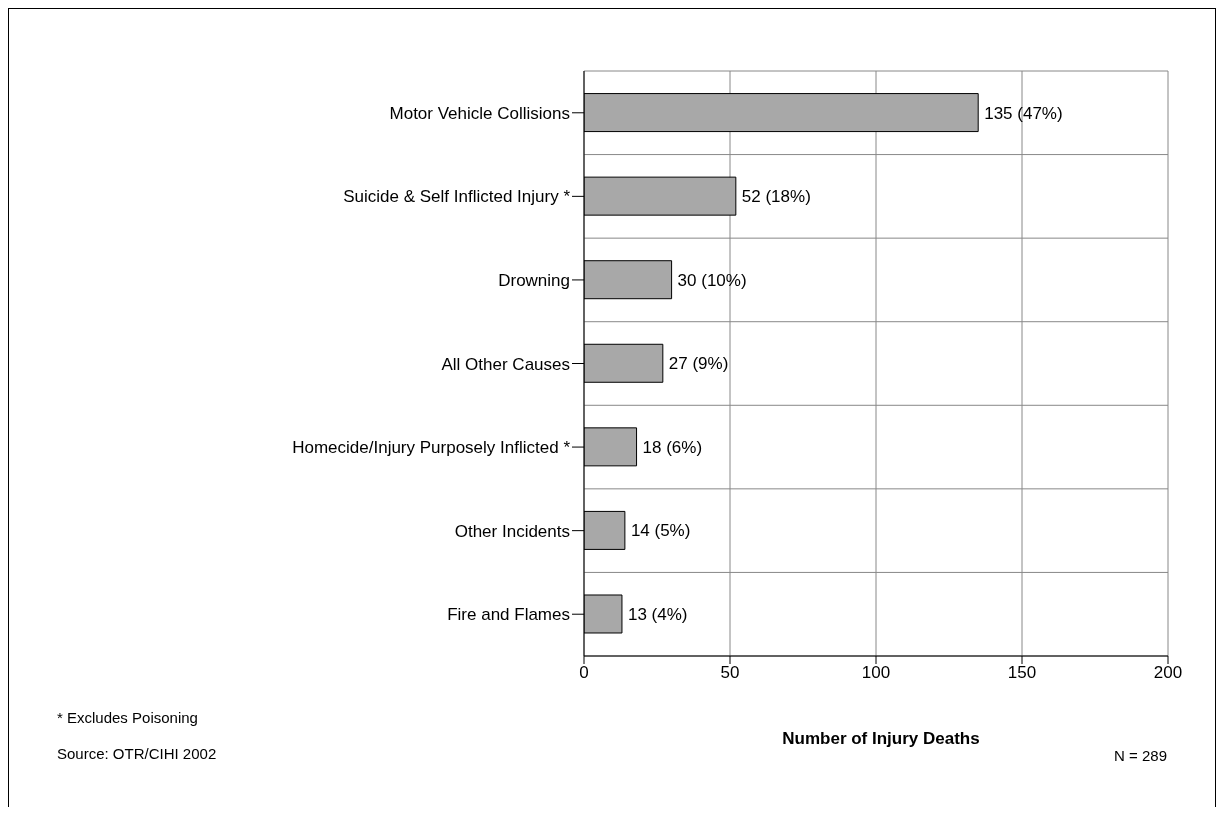 The width and height of the screenshot is (1224, 815). I want to click on data-label: 18 (6%), so click(672, 447).